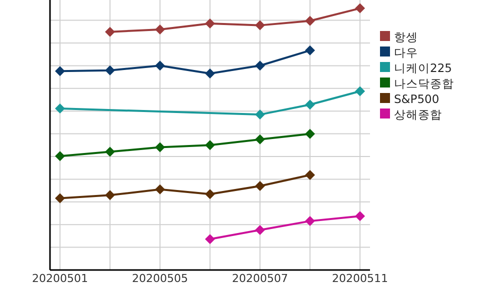 This screenshot has width=500, height=290. What do you see at coordinates (60, 278) in the screenshot?
I see `x-tick-label: 20200501` at bounding box center [60, 278].